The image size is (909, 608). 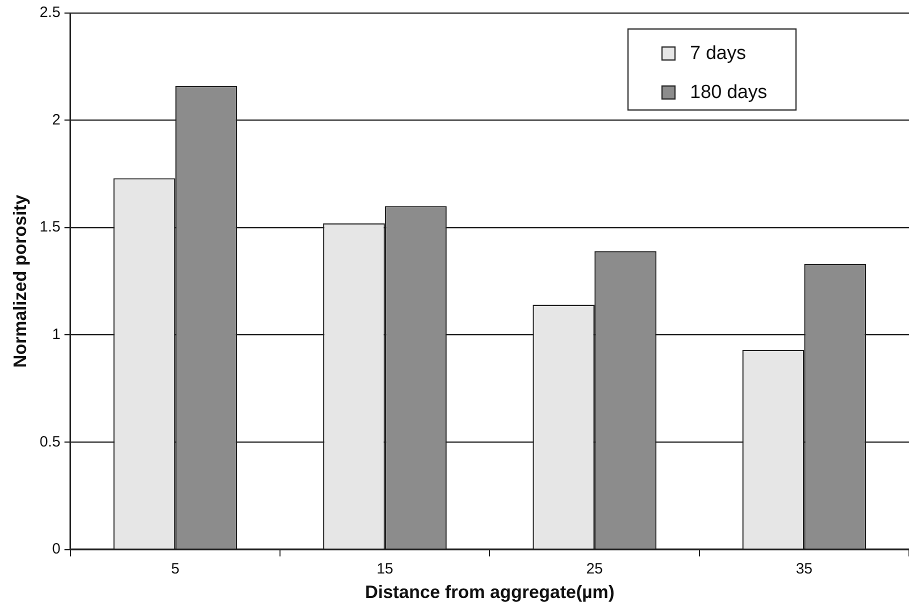 What do you see at coordinates (20, 281) in the screenshot?
I see `y-axis-title: Normalized porosity` at bounding box center [20, 281].